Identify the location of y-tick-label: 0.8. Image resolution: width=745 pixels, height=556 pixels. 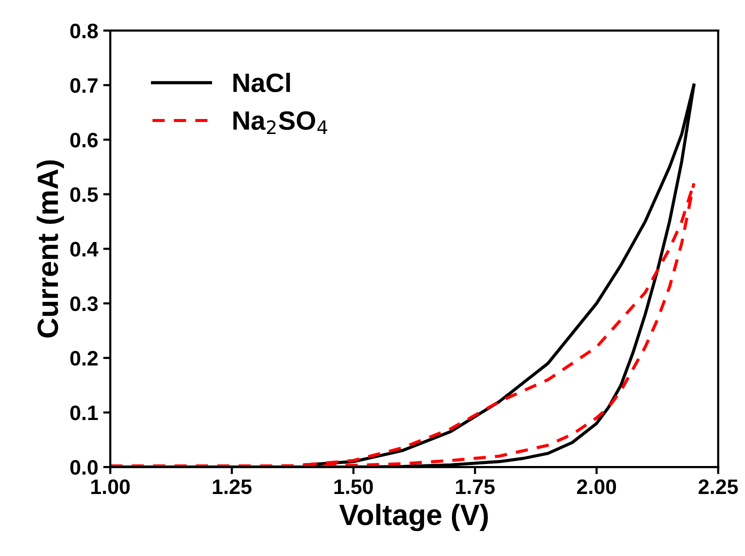
(84, 31).